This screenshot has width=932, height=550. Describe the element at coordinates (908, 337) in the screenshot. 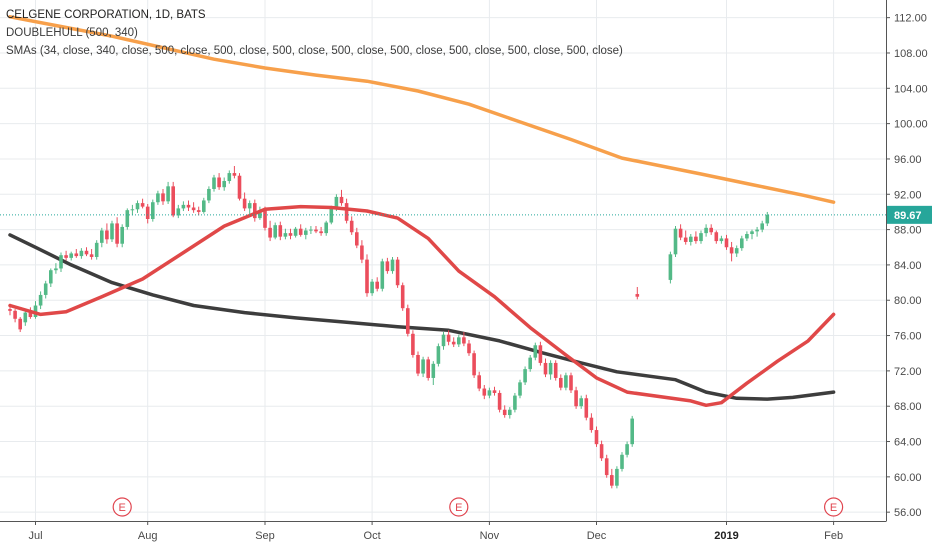

I see `y-tick-label: 76.00` at that location.